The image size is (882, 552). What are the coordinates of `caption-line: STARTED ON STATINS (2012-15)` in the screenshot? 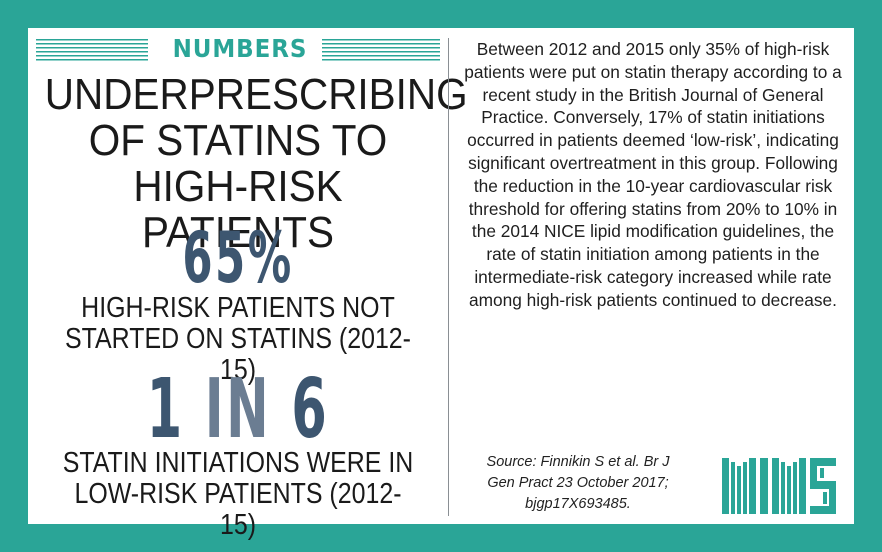 It's located at (237, 354).